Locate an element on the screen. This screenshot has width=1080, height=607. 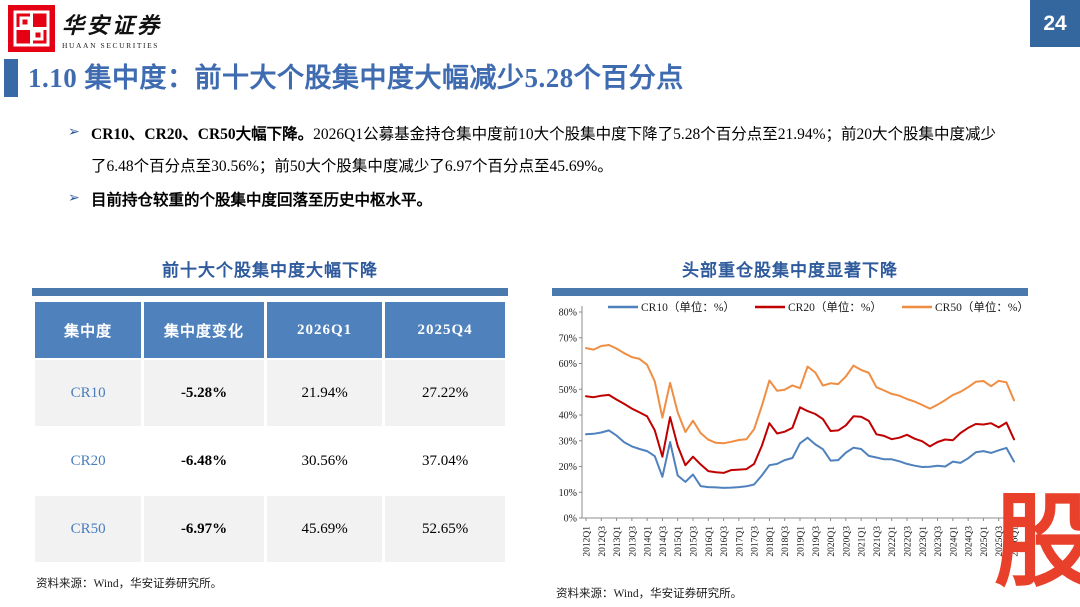
table-row: CR10 -5.28% 21.94% 27.22% is located at coordinates (270, 393).